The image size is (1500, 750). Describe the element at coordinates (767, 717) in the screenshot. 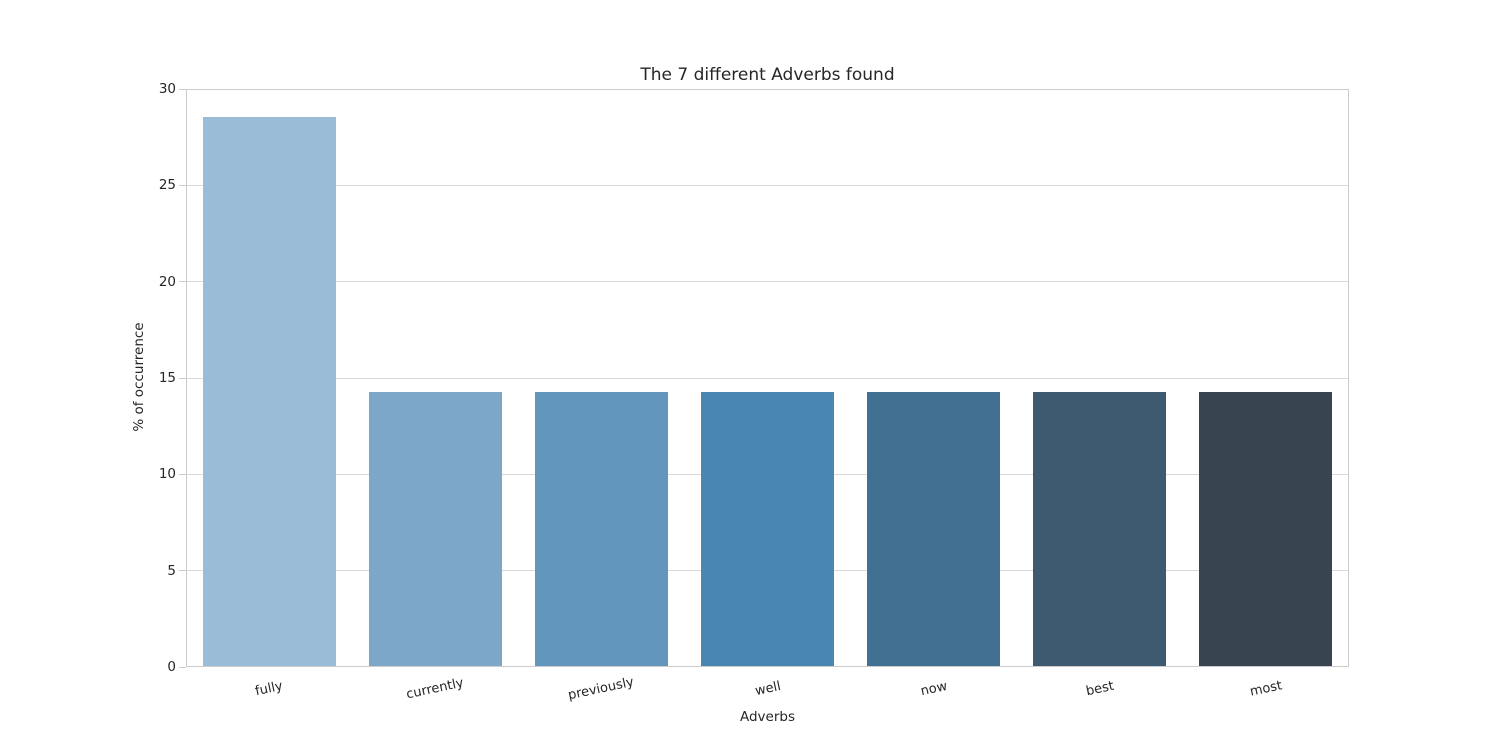

I see `x-axis-label: Adverbs` at that location.